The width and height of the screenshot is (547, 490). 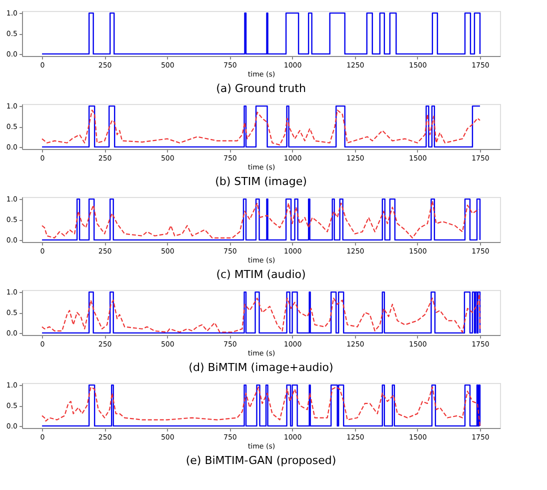 I want to click on text: (c) MTIM (audio), so click(x=261, y=274).